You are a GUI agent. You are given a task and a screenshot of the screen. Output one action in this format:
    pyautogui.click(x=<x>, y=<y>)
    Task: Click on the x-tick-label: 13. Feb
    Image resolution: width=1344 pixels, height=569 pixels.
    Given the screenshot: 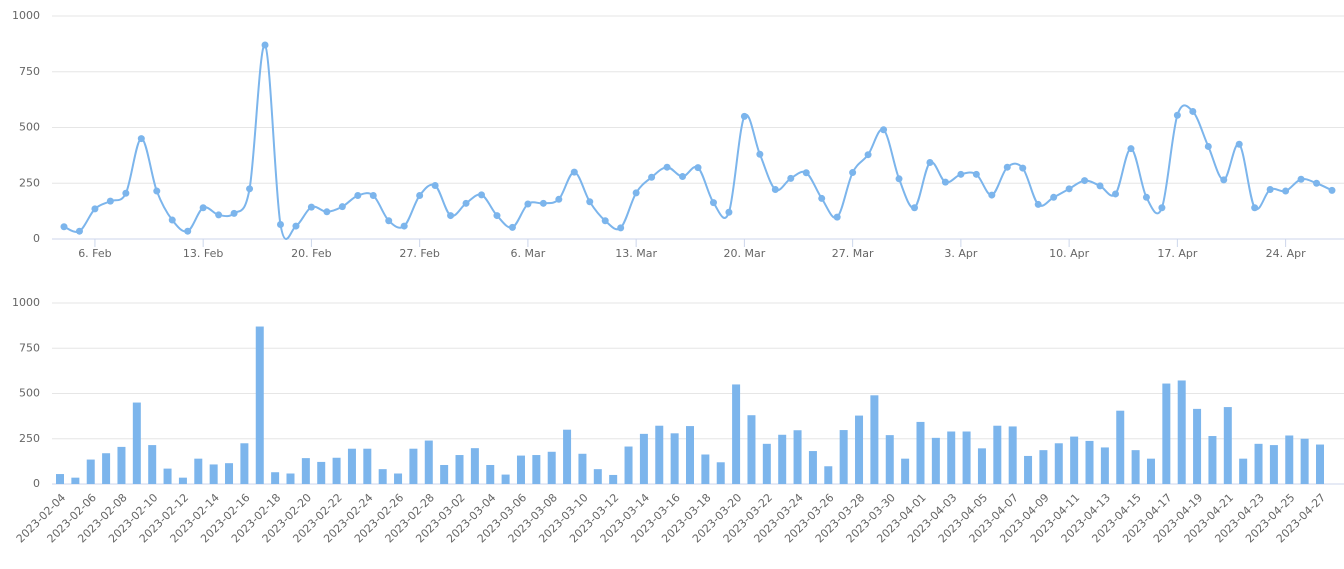 What is the action you would take?
    pyautogui.click(x=203, y=253)
    